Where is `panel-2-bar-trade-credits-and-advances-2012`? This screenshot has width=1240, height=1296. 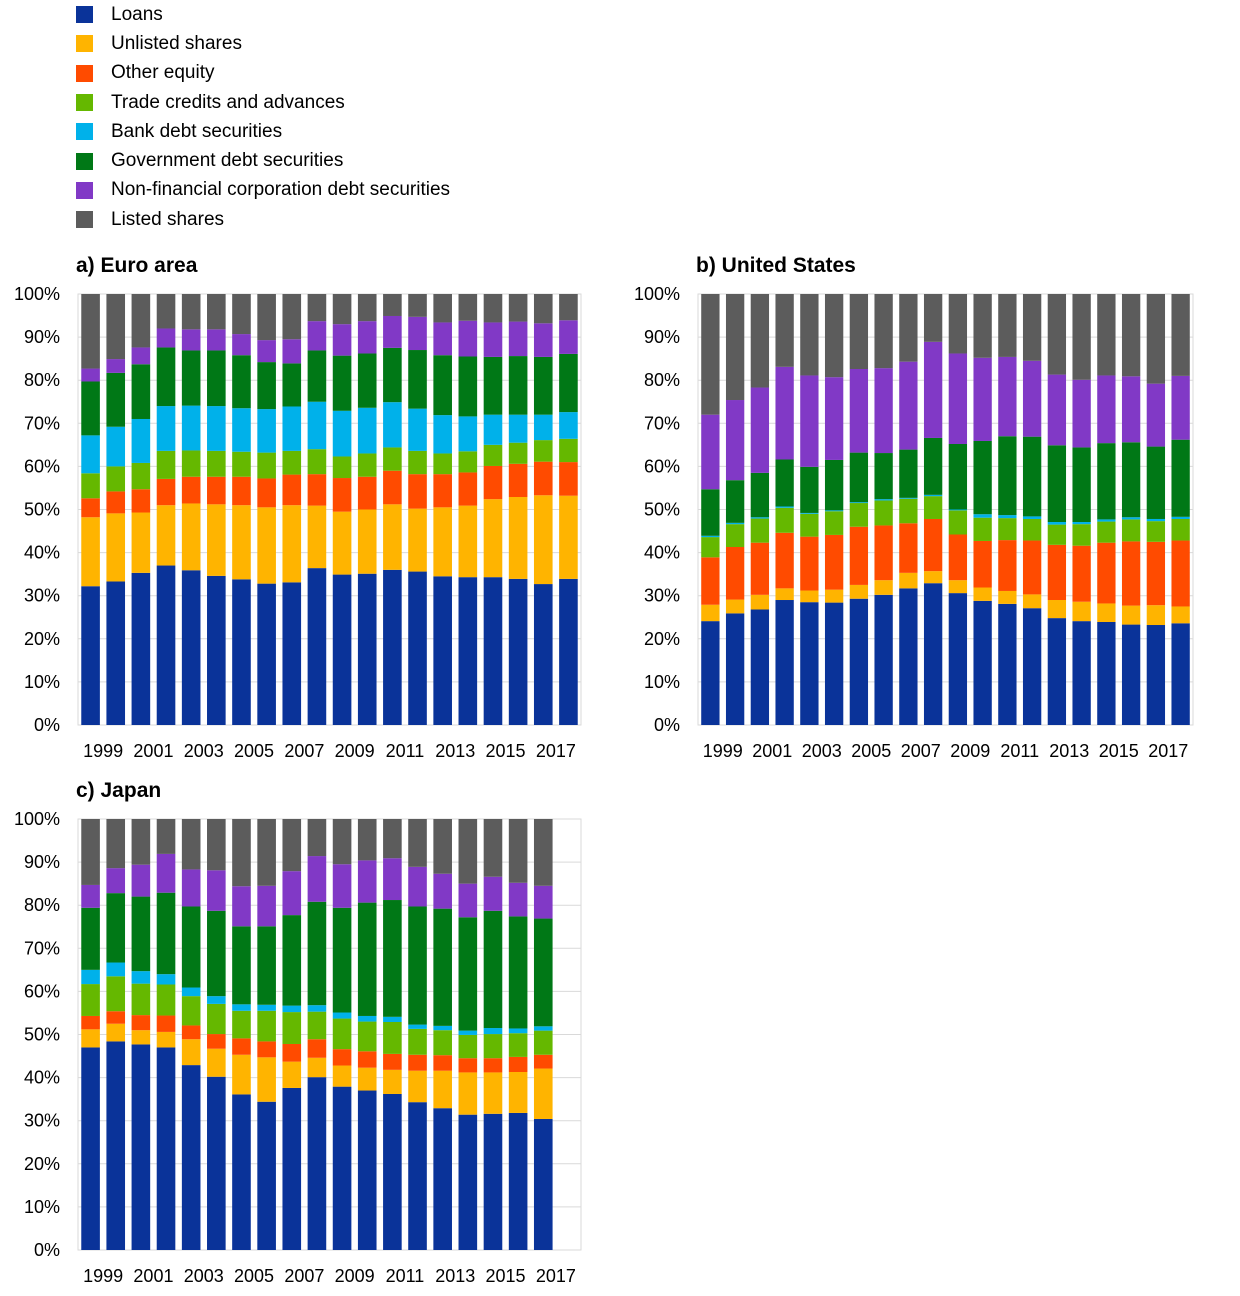 panel-2-bar-trade-credits-and-advances-2012 is located at coordinates (1032, 529).